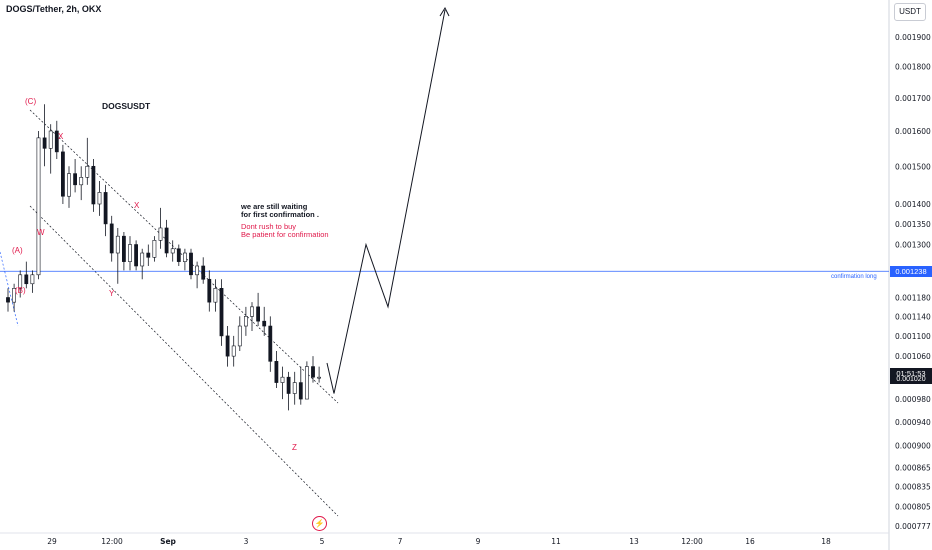  What do you see at coordinates (20, 290) in the screenshot?
I see `wave-label-b: (B)` at bounding box center [20, 290].